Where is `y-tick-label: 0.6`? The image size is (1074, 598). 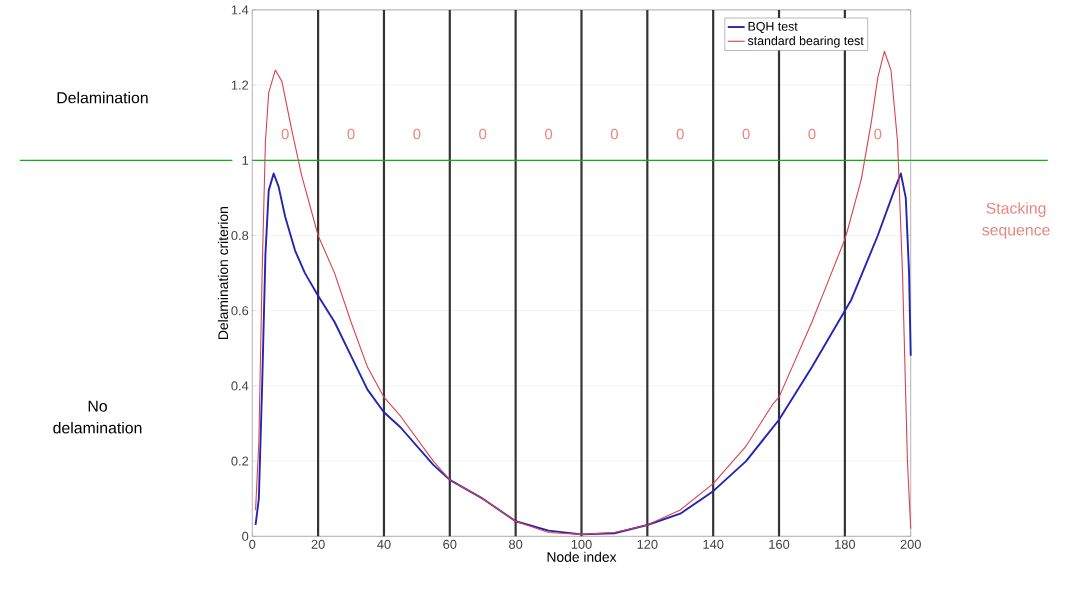 y-tick-label: 0.6 is located at coordinates (240, 311).